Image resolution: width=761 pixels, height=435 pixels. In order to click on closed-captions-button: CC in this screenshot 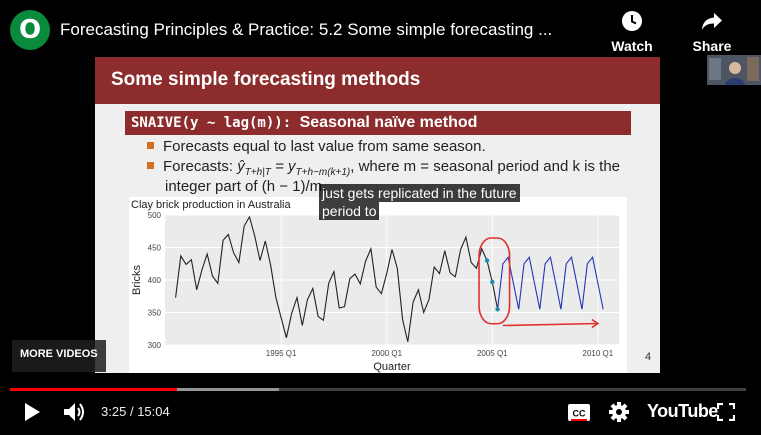, I will do `click(579, 412)`.